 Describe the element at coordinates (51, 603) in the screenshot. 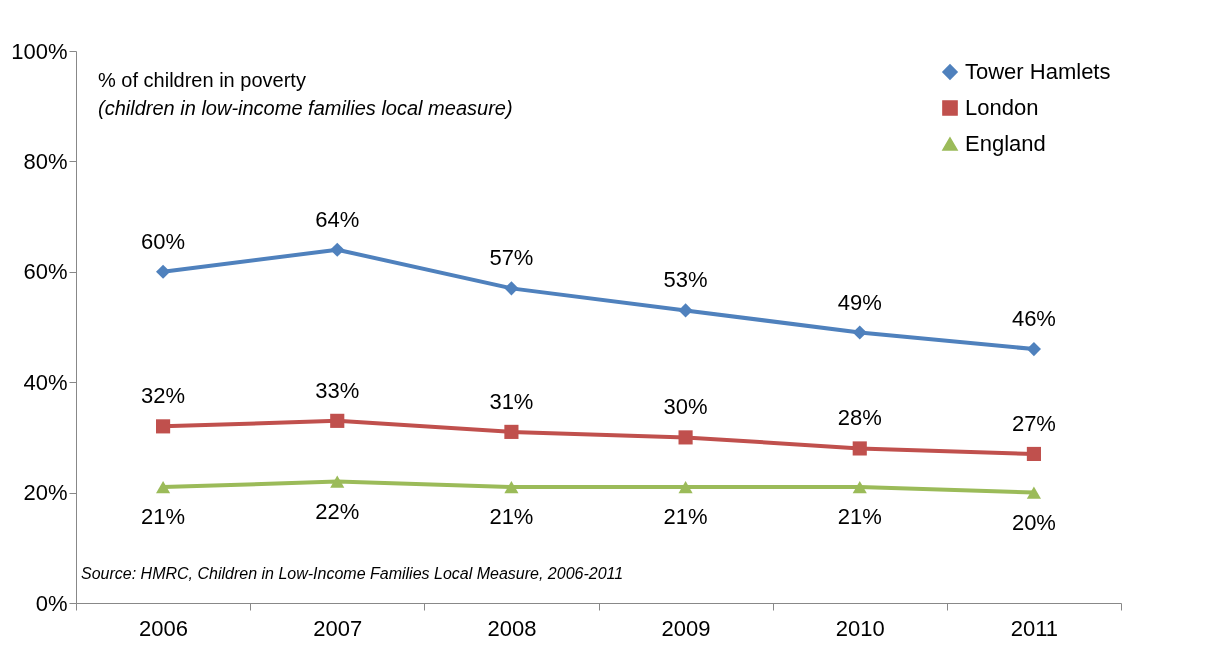

I see `y-tick-label: 0%` at that location.